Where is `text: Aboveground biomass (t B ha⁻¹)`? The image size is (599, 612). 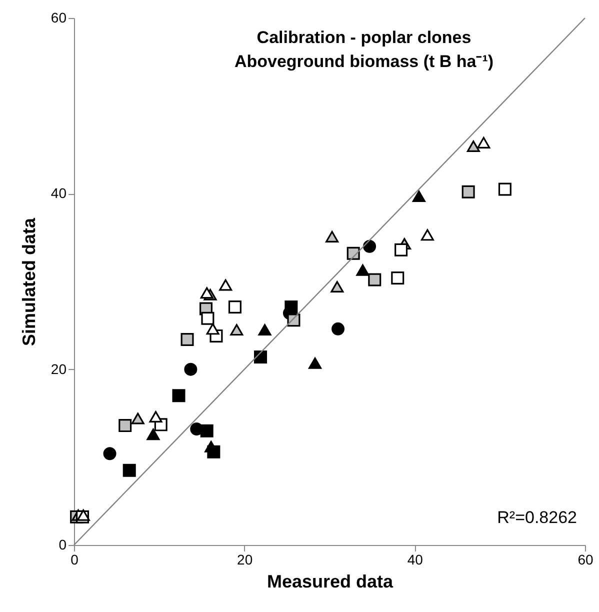
text: Aboveground biomass (t B ha⁻¹) is located at coordinates (364, 61).